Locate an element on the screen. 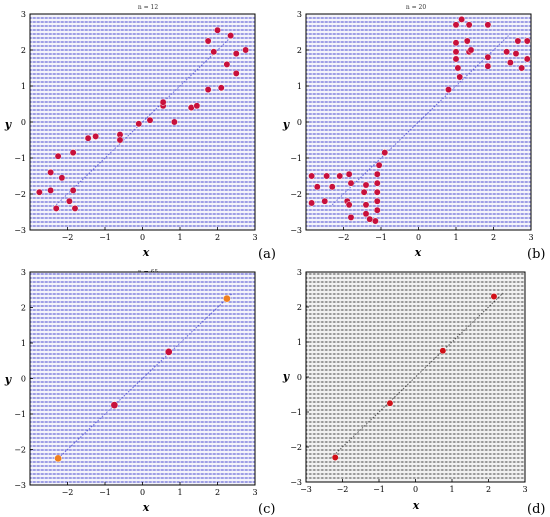 Image resolution: width=550 pixels, height=517 pixels. panel-d-y-tick-label: −1 is located at coordinates (296, 412).